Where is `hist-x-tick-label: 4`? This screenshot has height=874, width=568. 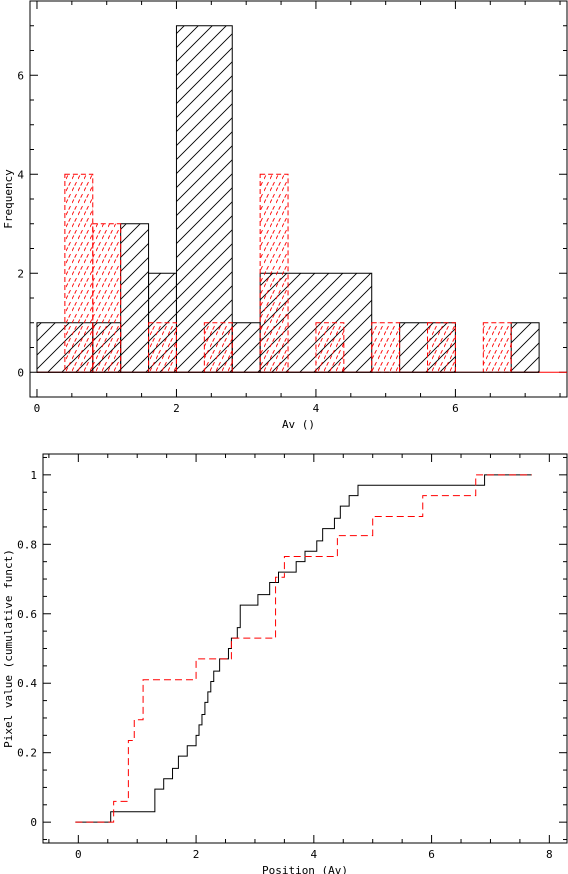
hist-x-tick-label: 4 is located at coordinates (316, 408).